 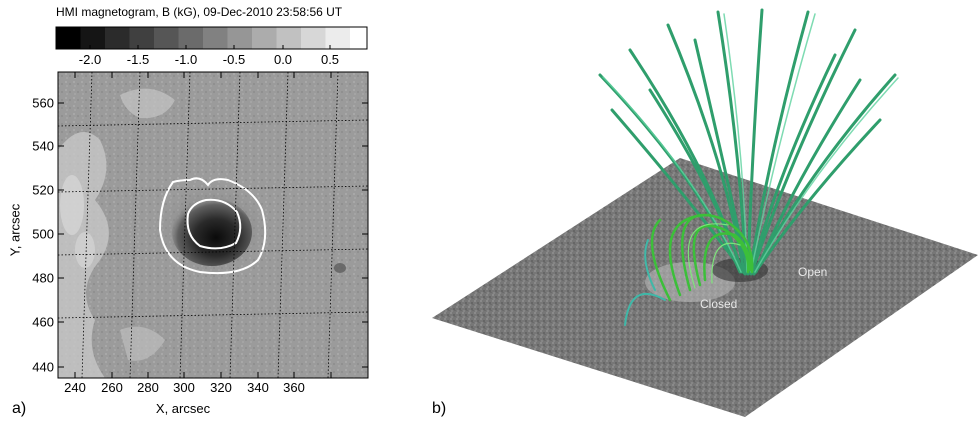 I want to click on x-tick-label: 280, so click(x=148, y=387).